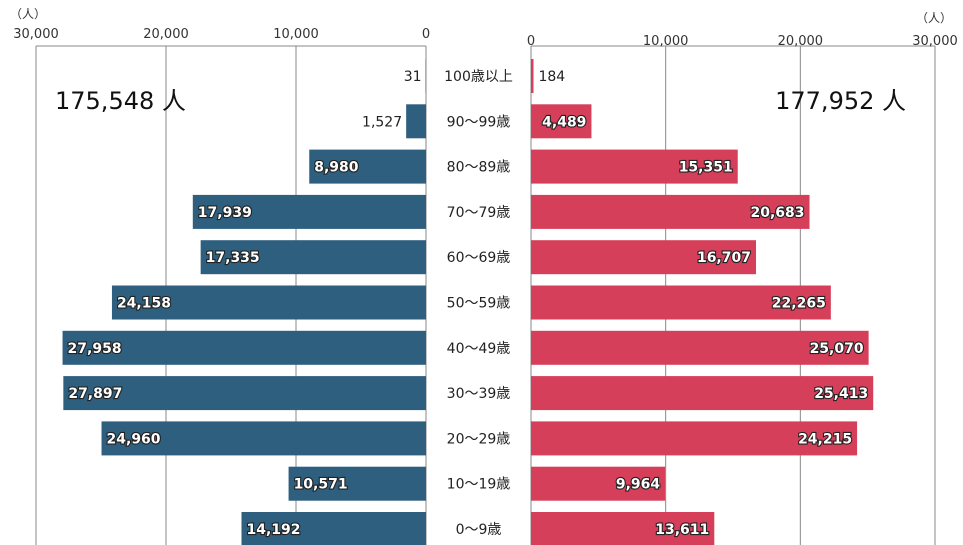  I want to click on right-bar-label: 13,611, so click(682, 530).